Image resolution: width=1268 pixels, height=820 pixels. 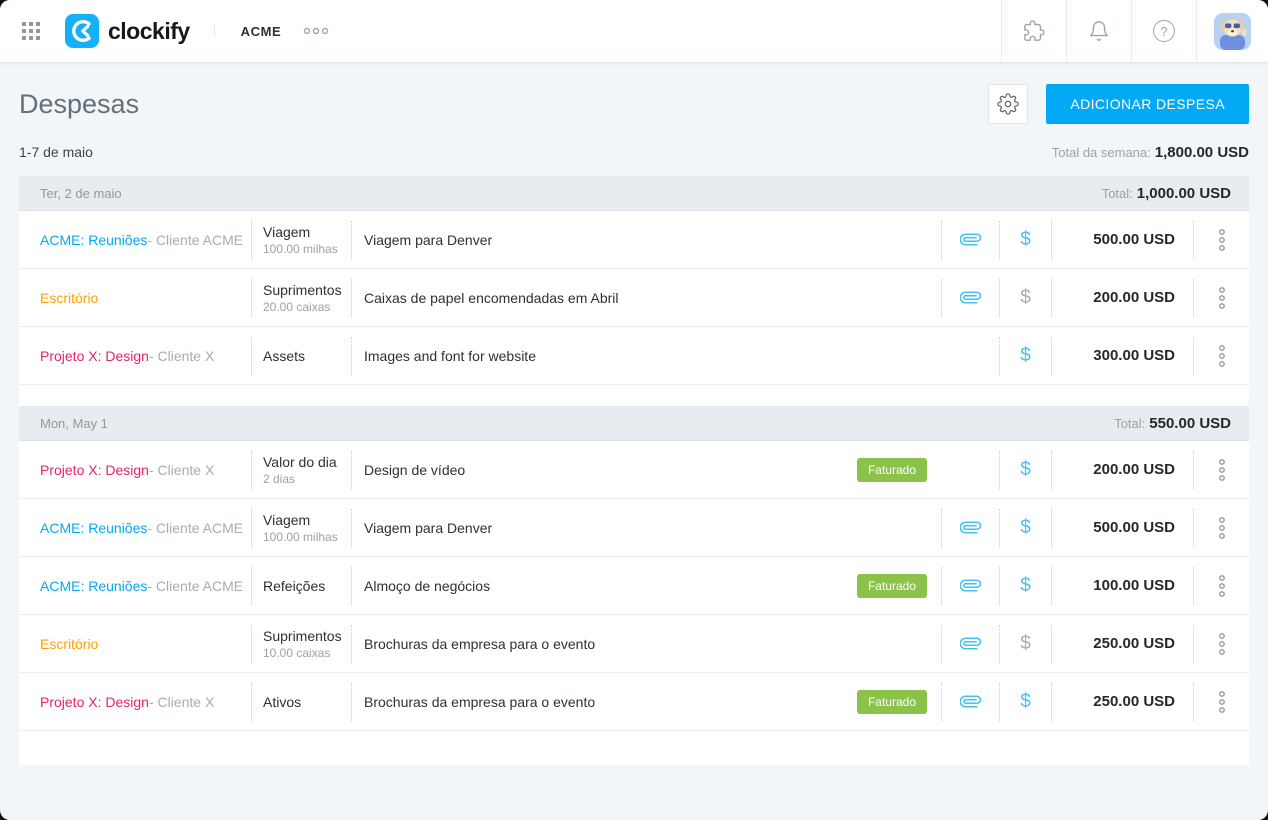 What do you see at coordinates (31, 30) in the screenshot?
I see `apps-grid-icon` at bounding box center [31, 30].